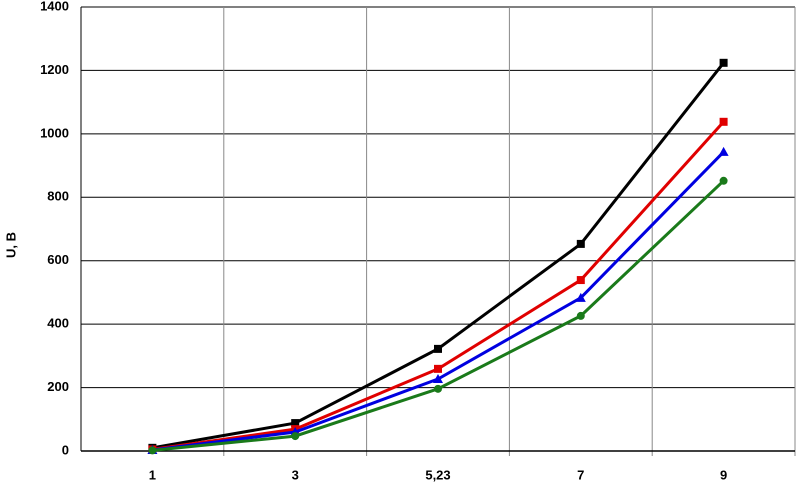 The height and width of the screenshot is (490, 798). What do you see at coordinates (10, 245) in the screenshot?
I see `y-axis-label: U, В` at bounding box center [10, 245].